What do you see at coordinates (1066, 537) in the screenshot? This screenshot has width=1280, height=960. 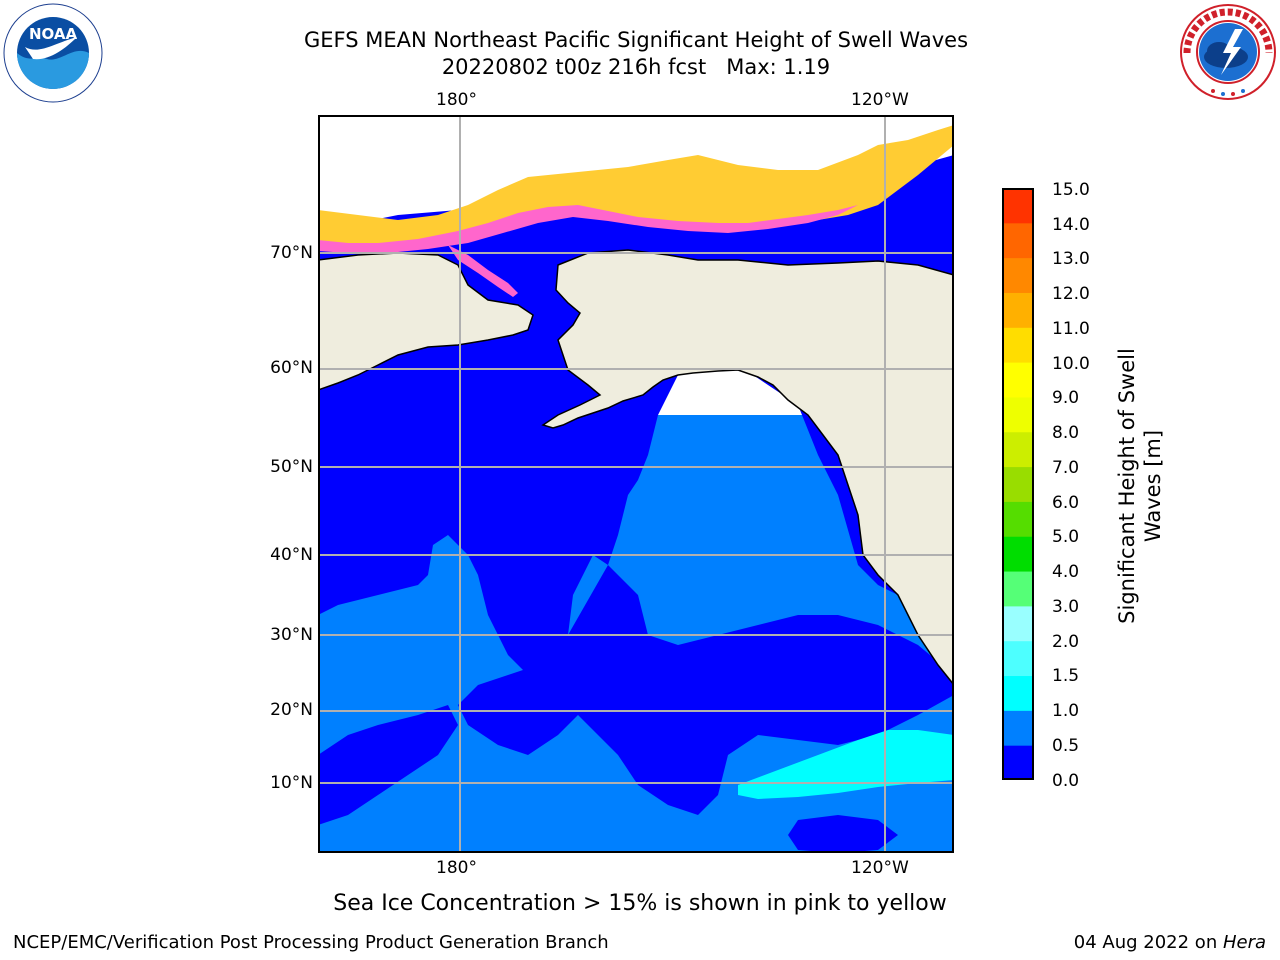 I see `colorbar-tick: 5.0` at bounding box center [1066, 537].